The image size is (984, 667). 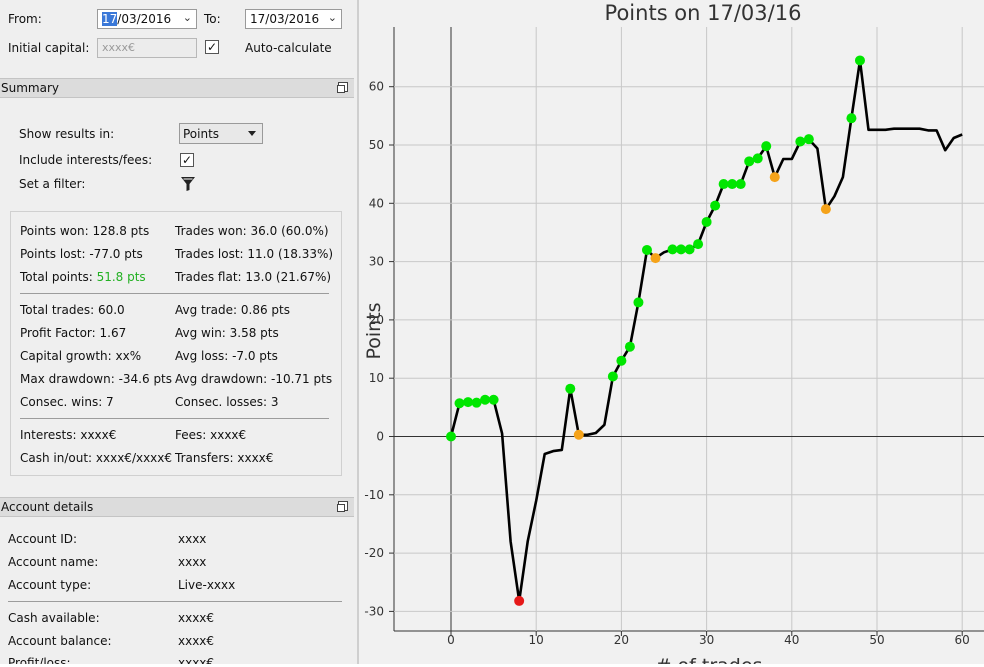 I want to click on account-section-header: Account details, so click(x=177, y=507).